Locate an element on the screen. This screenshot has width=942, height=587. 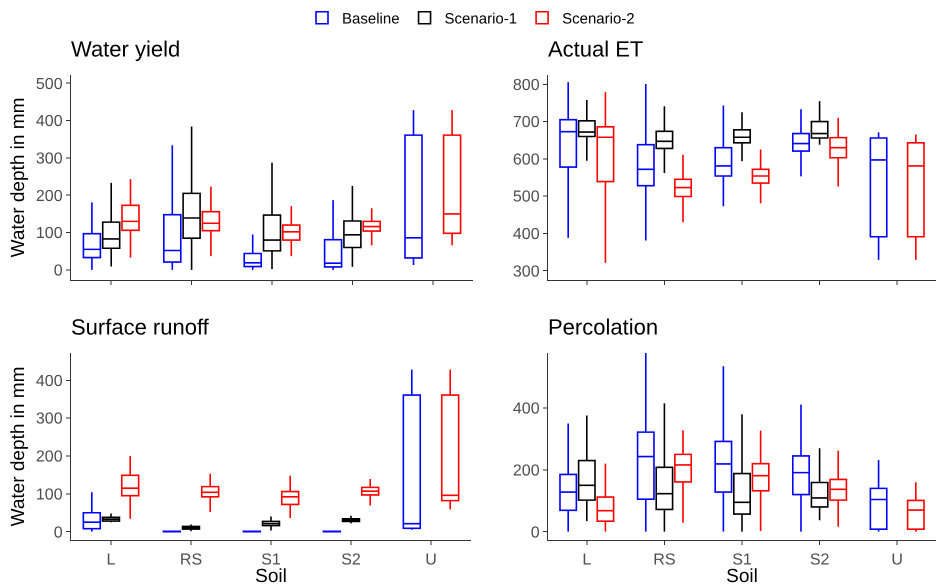
y-tick-label: 600 is located at coordinates (526, 159).